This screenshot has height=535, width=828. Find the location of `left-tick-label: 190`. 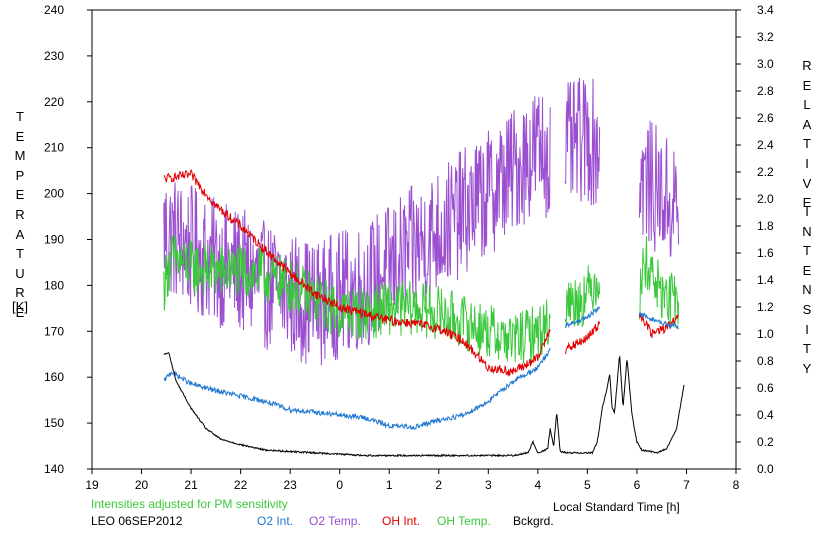

left-tick-label: 190 is located at coordinates (54, 240).